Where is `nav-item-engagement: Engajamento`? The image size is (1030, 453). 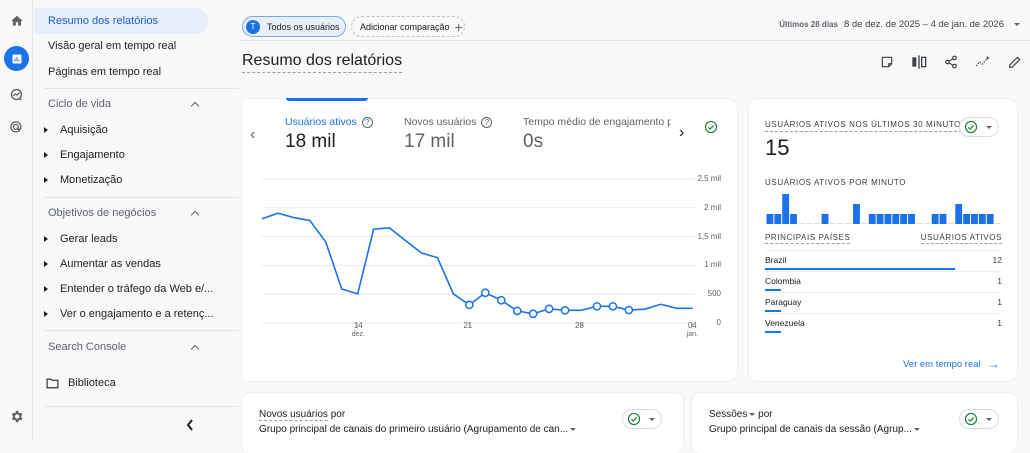
nav-item-engagement: Engajamento is located at coordinates (84, 155).